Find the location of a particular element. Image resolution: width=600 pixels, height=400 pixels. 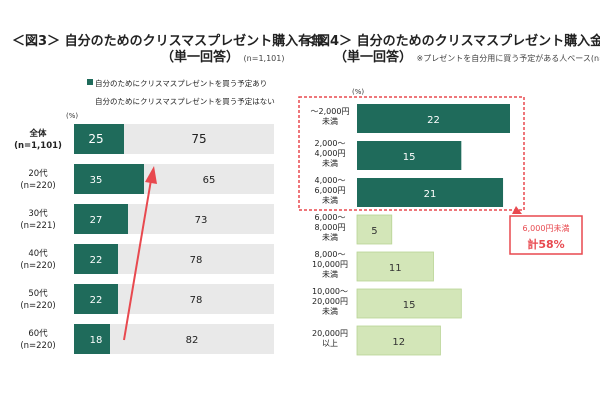

callout-line2: 計58% is located at coordinates (545, 244).